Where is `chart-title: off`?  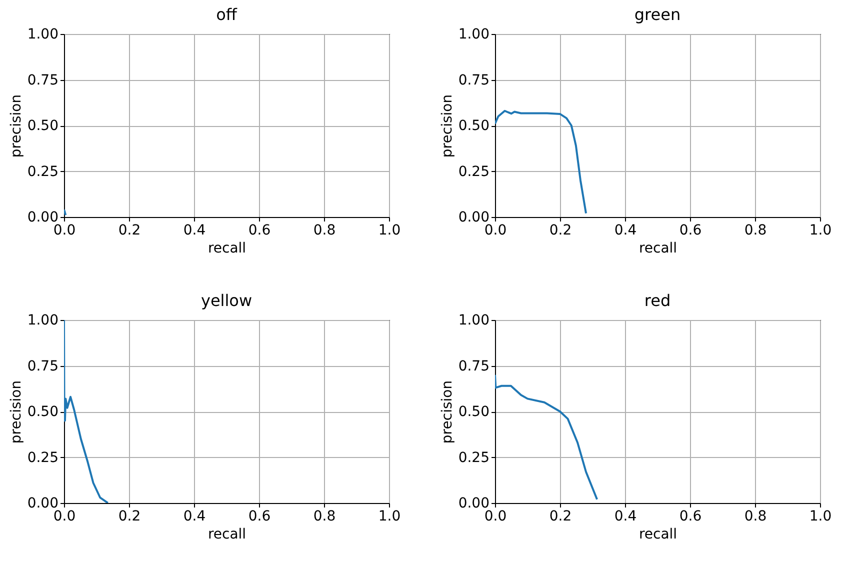
chart-title: off is located at coordinates (227, 14).